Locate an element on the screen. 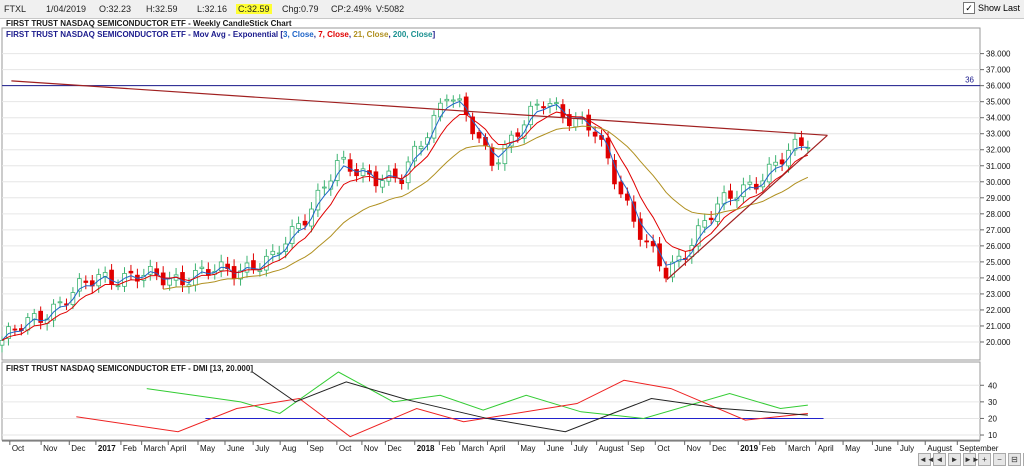 The height and width of the screenshot is (466, 1024). chart-nav-button: ►► is located at coordinates (971, 459).